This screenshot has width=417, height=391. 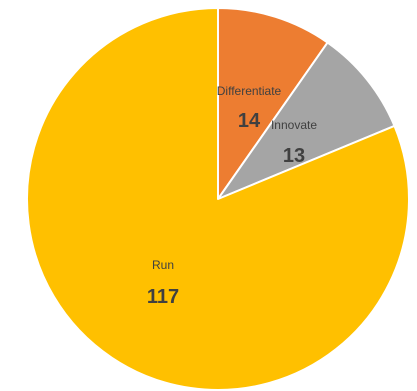 What do you see at coordinates (249, 91) in the screenshot?
I see `slice-label-differentiate: Differentiate` at bounding box center [249, 91].